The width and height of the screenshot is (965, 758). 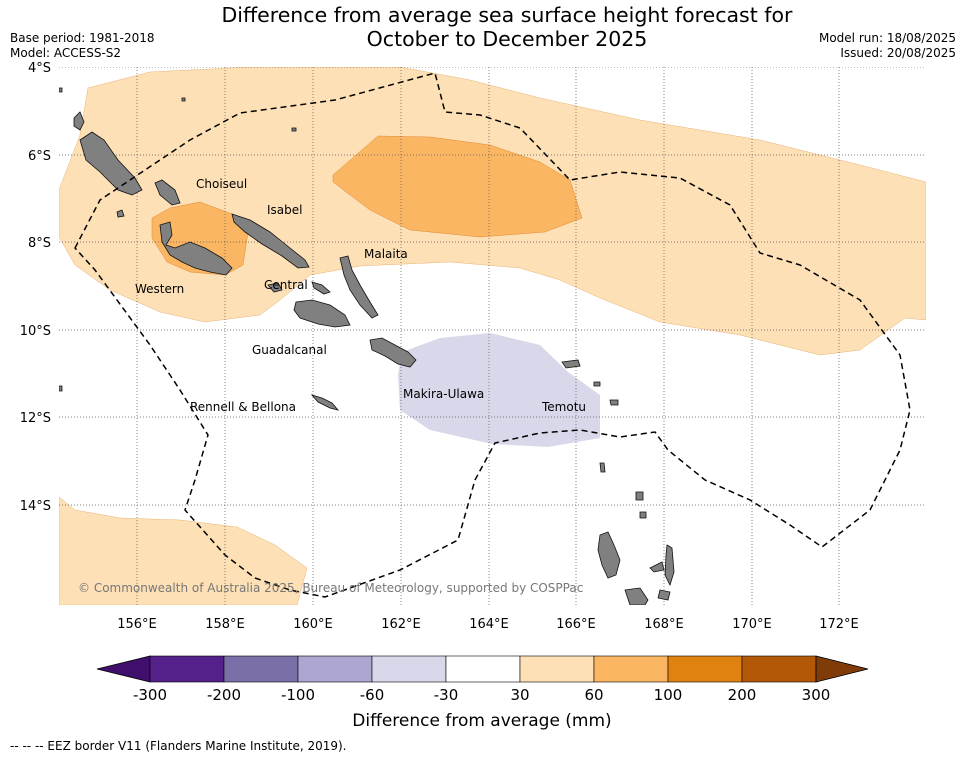 What do you see at coordinates (593, 695) in the screenshot?
I see `colorbar-tick-label: 60` at bounding box center [593, 695].